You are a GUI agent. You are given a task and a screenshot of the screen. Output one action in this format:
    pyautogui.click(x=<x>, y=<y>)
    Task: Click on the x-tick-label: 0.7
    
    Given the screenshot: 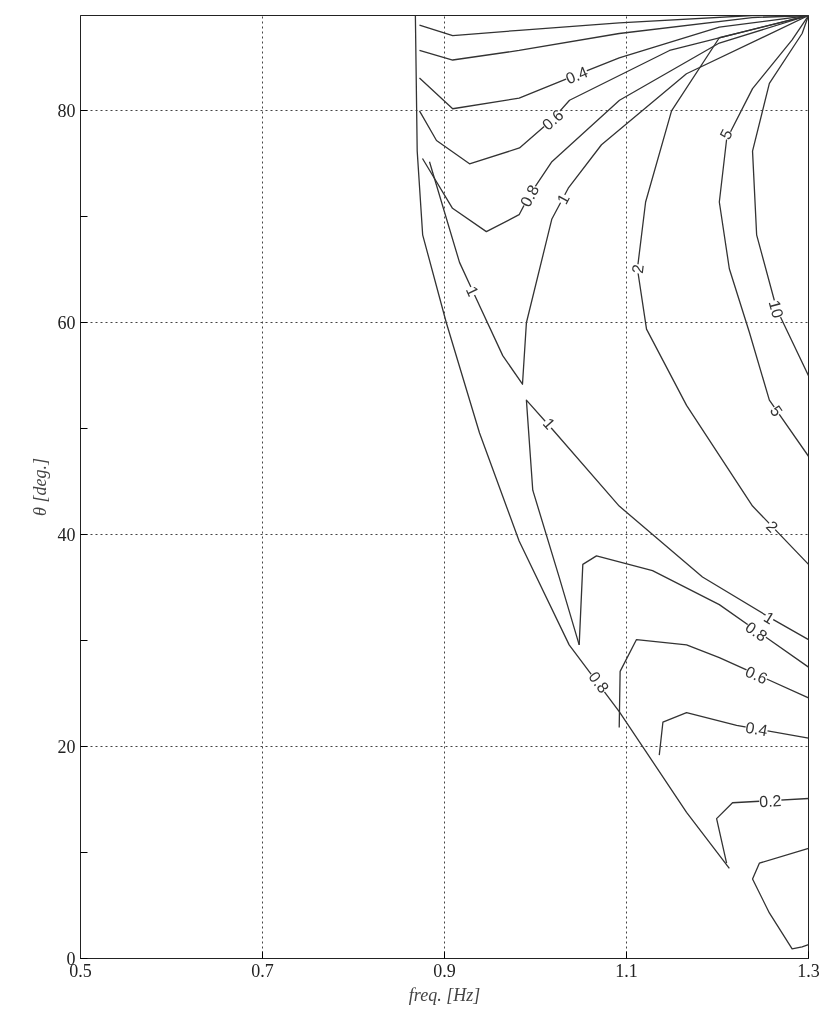 What is the action you would take?
    pyautogui.click(x=262, y=970)
    